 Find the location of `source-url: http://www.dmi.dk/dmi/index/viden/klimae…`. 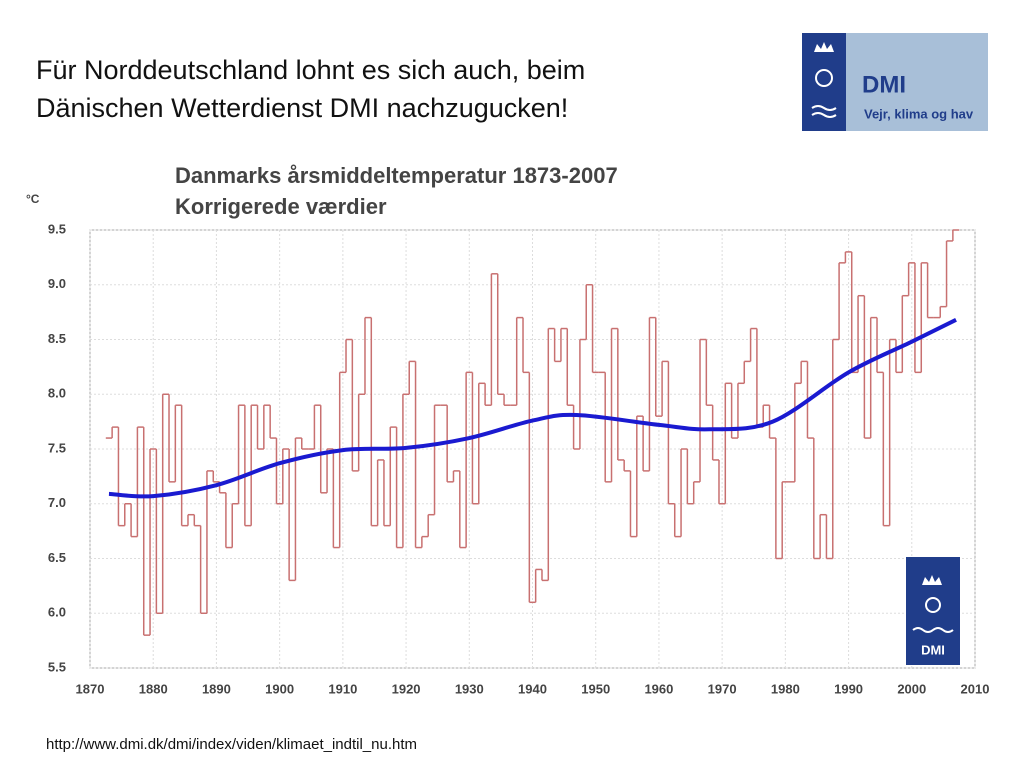

source-url: http://www.dmi.dk/dmi/index/viden/klimae… is located at coordinates (231, 744).